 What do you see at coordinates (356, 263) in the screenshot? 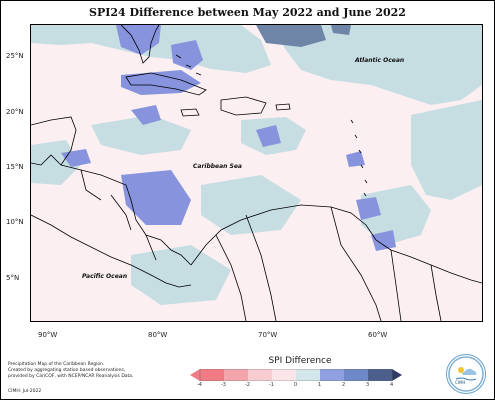
I see `border-venezuela-guyana` at bounding box center [356, 263].